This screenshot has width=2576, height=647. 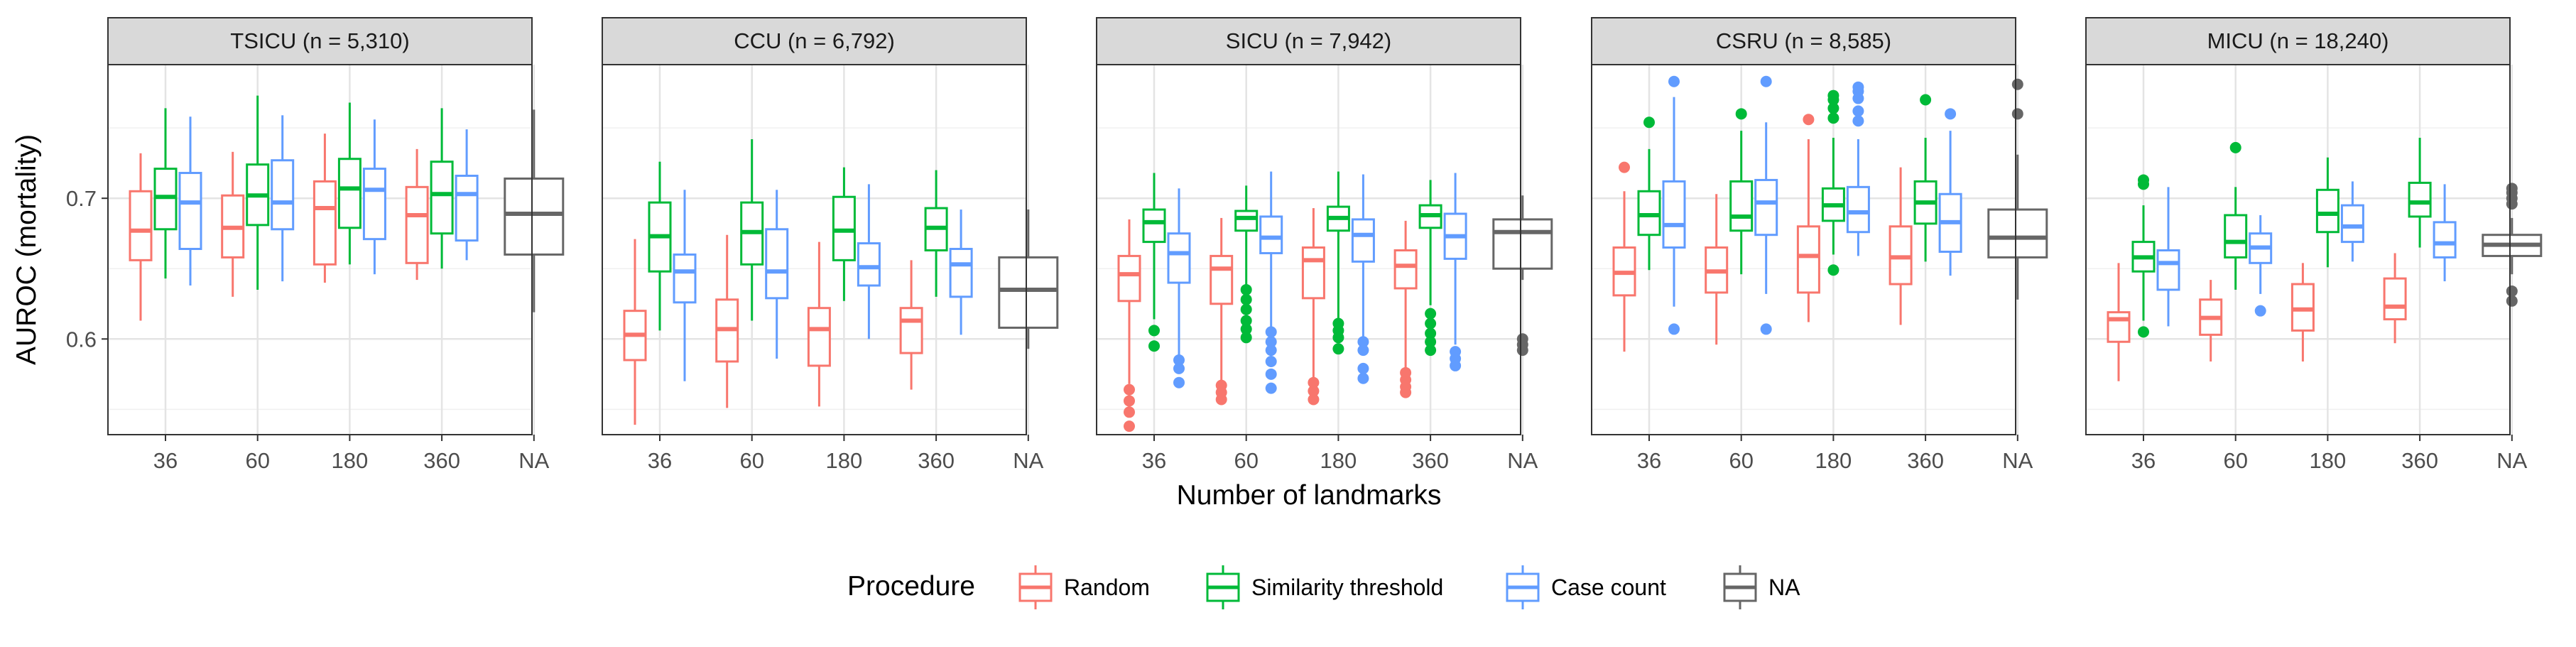 I want to click on x-axis-title: Number of landmarks, so click(x=1309, y=495).